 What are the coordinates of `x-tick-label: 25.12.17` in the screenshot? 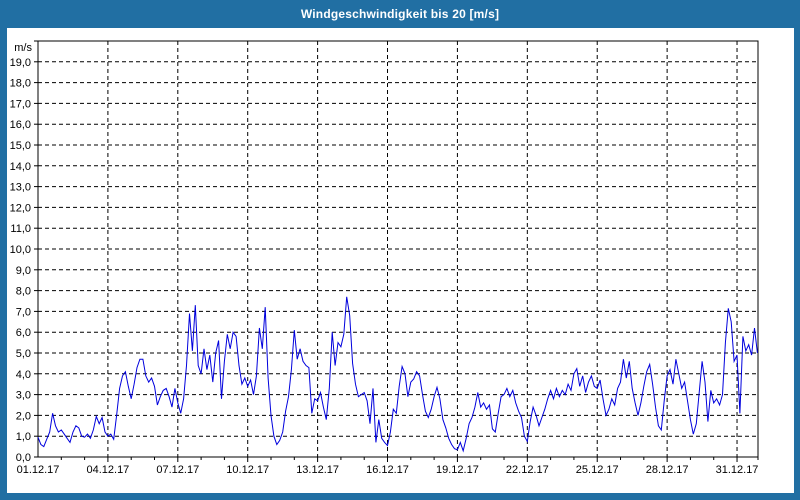 It's located at (597, 470).